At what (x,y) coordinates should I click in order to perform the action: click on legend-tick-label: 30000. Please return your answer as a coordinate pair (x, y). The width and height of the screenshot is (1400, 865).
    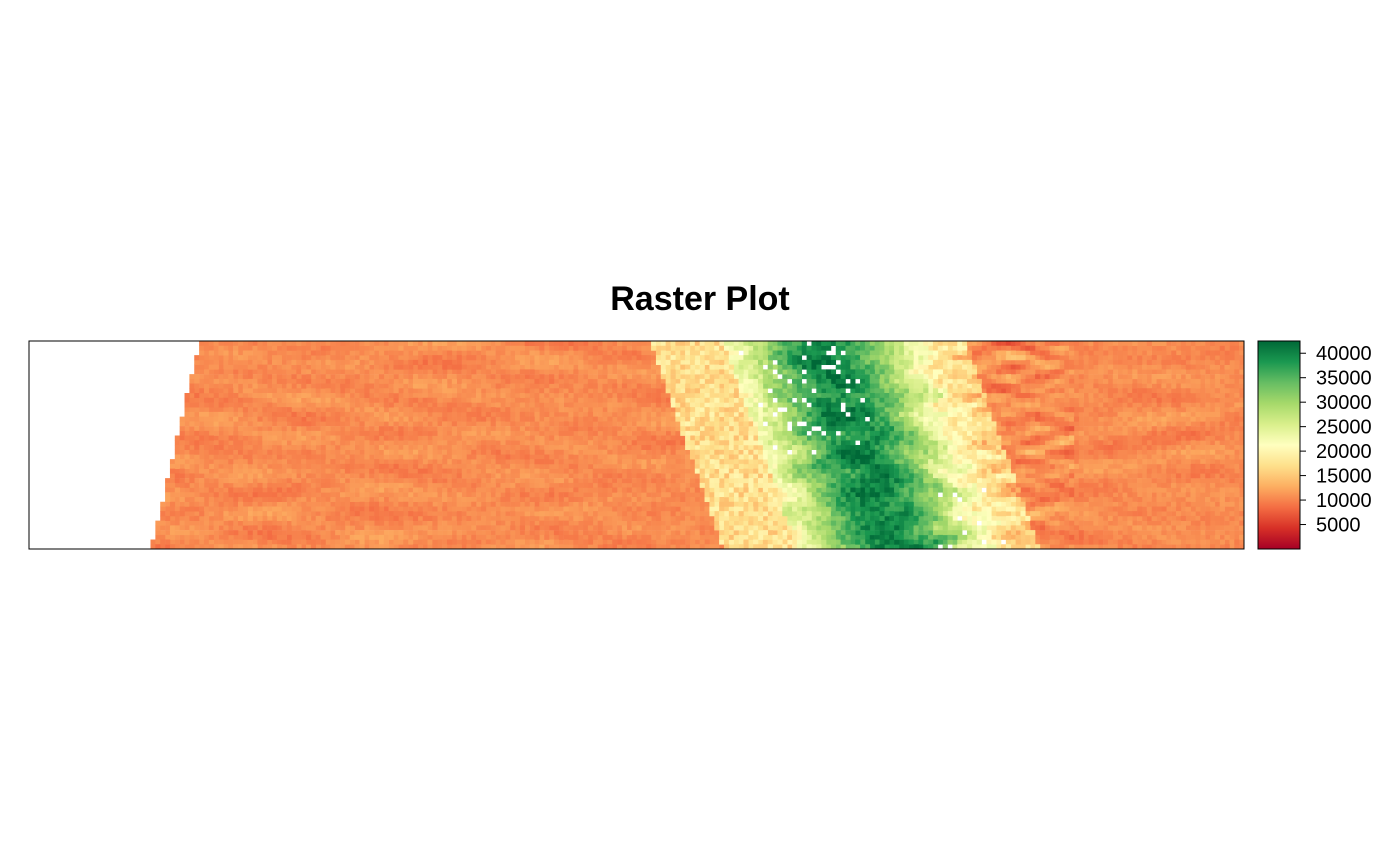
    Looking at the image, I should click on (1344, 403).